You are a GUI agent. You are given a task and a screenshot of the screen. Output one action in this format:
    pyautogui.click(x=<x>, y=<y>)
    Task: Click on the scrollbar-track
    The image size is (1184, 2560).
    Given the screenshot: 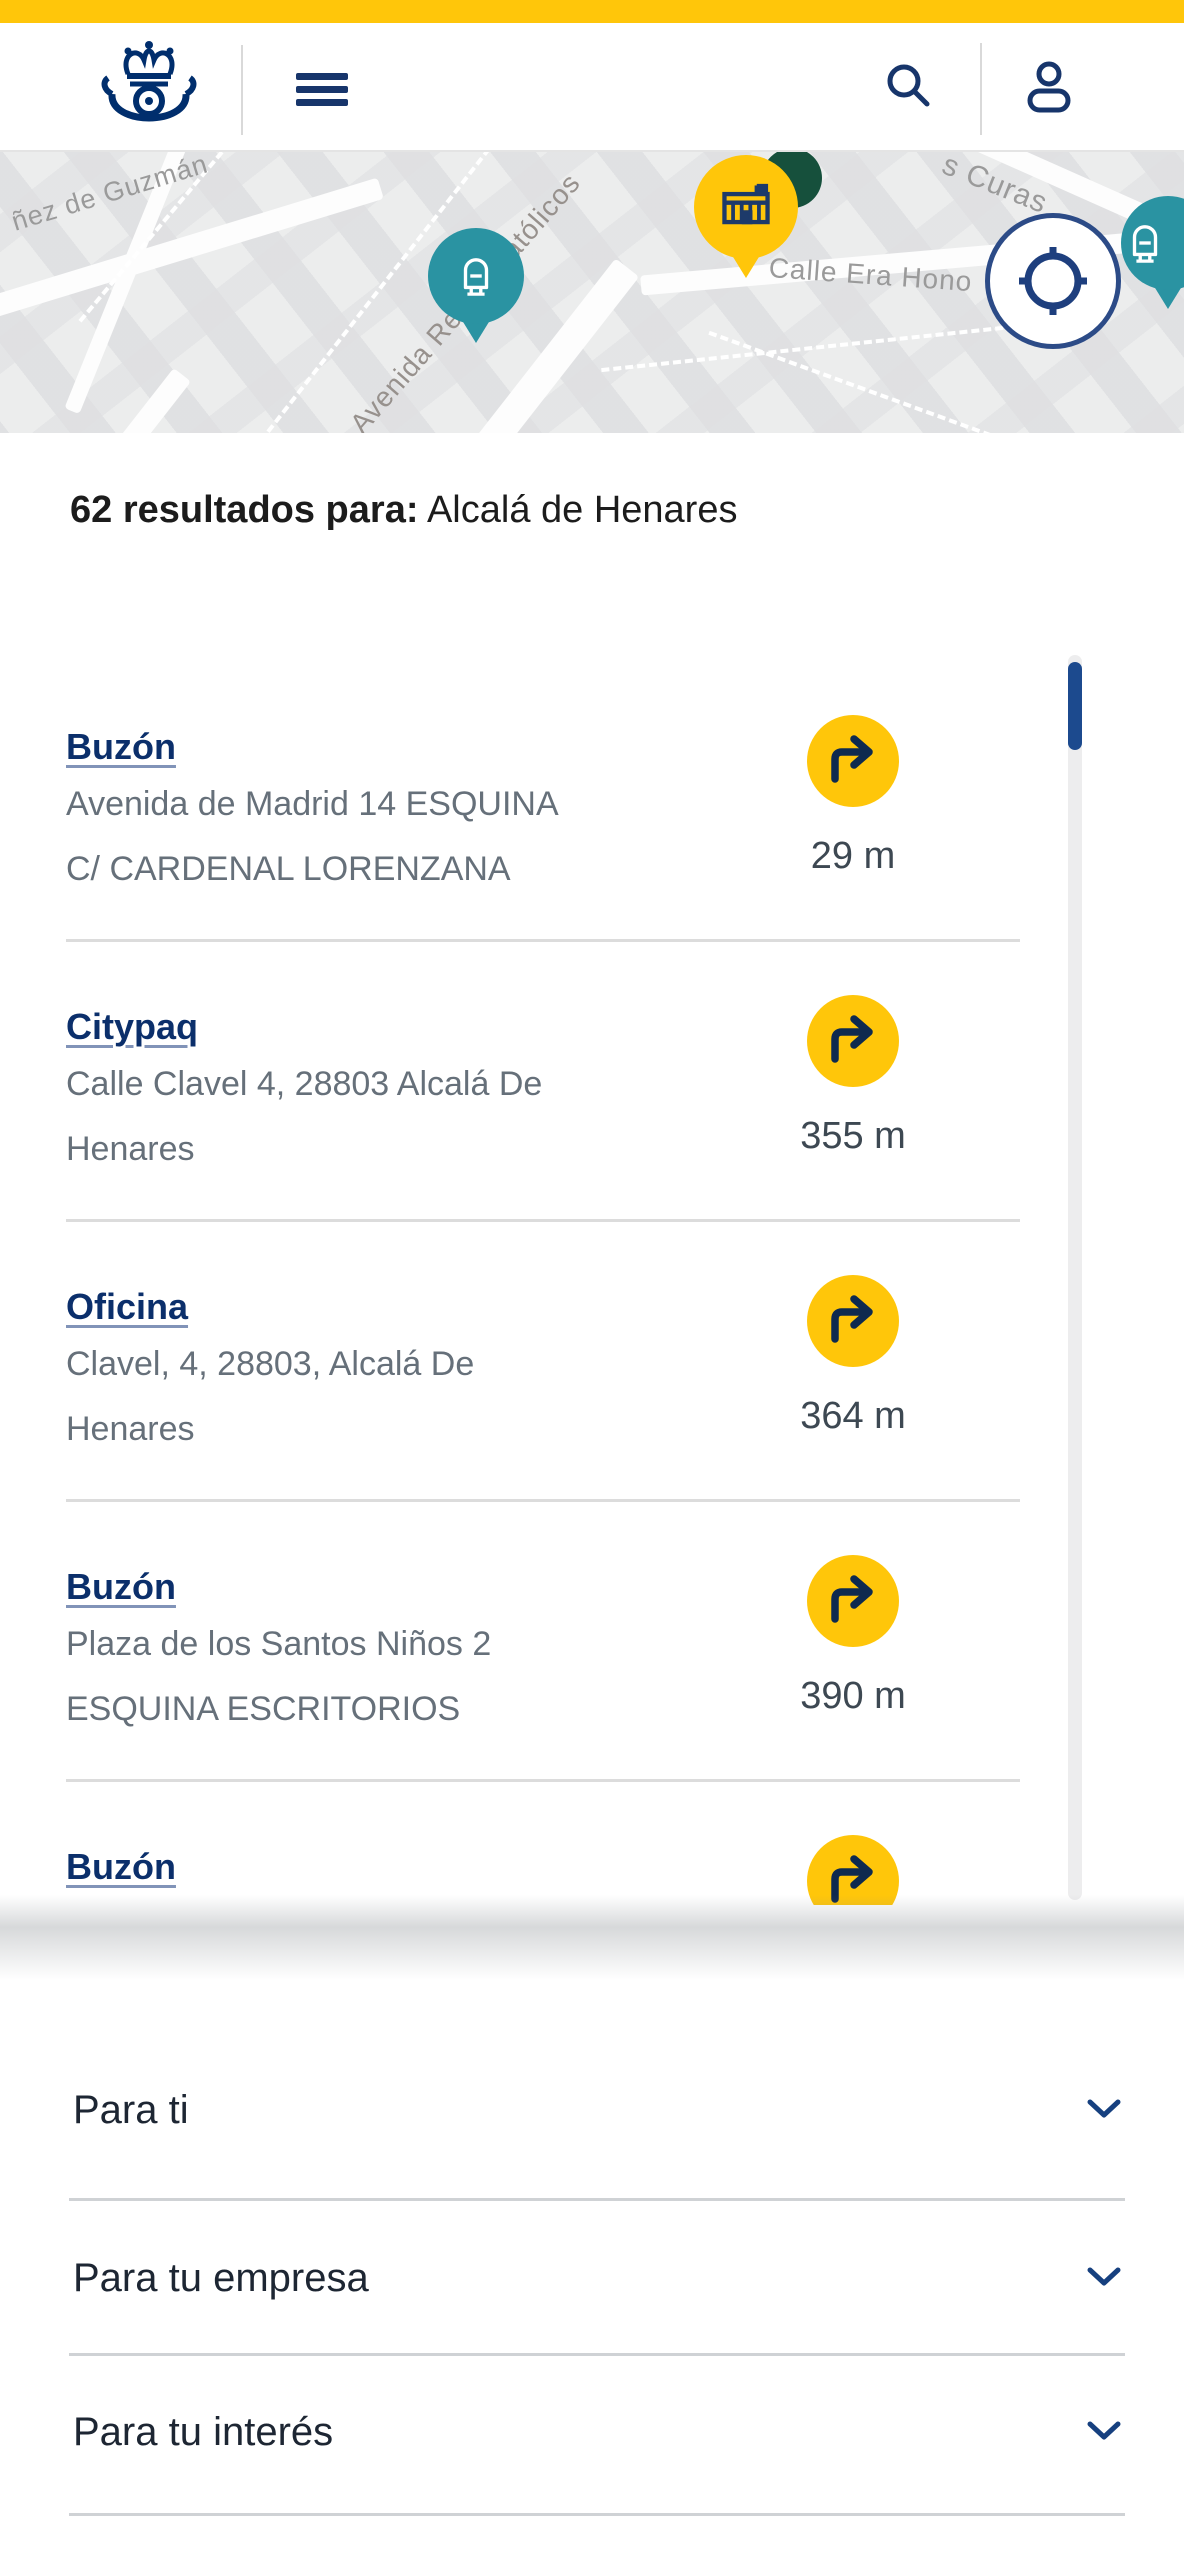 What is the action you would take?
    pyautogui.click(x=1075, y=1277)
    